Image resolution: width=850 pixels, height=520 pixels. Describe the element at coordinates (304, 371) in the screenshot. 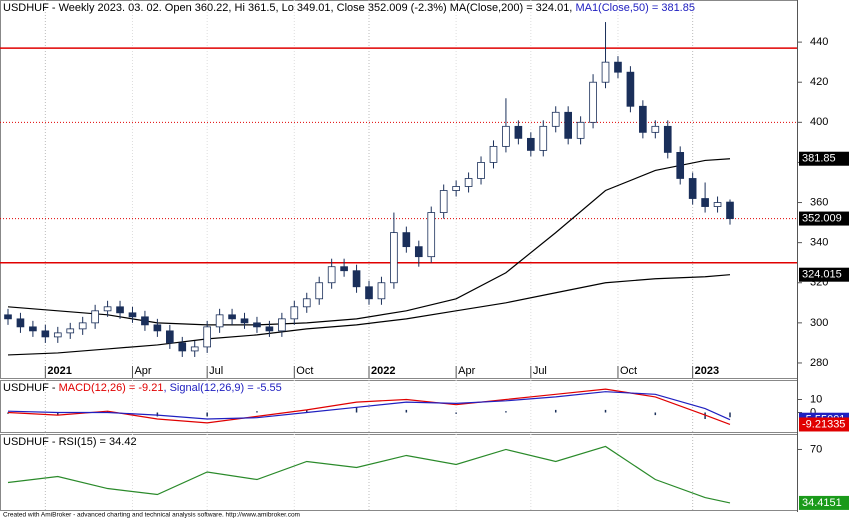

I see `x-tick-label: Oct` at that location.